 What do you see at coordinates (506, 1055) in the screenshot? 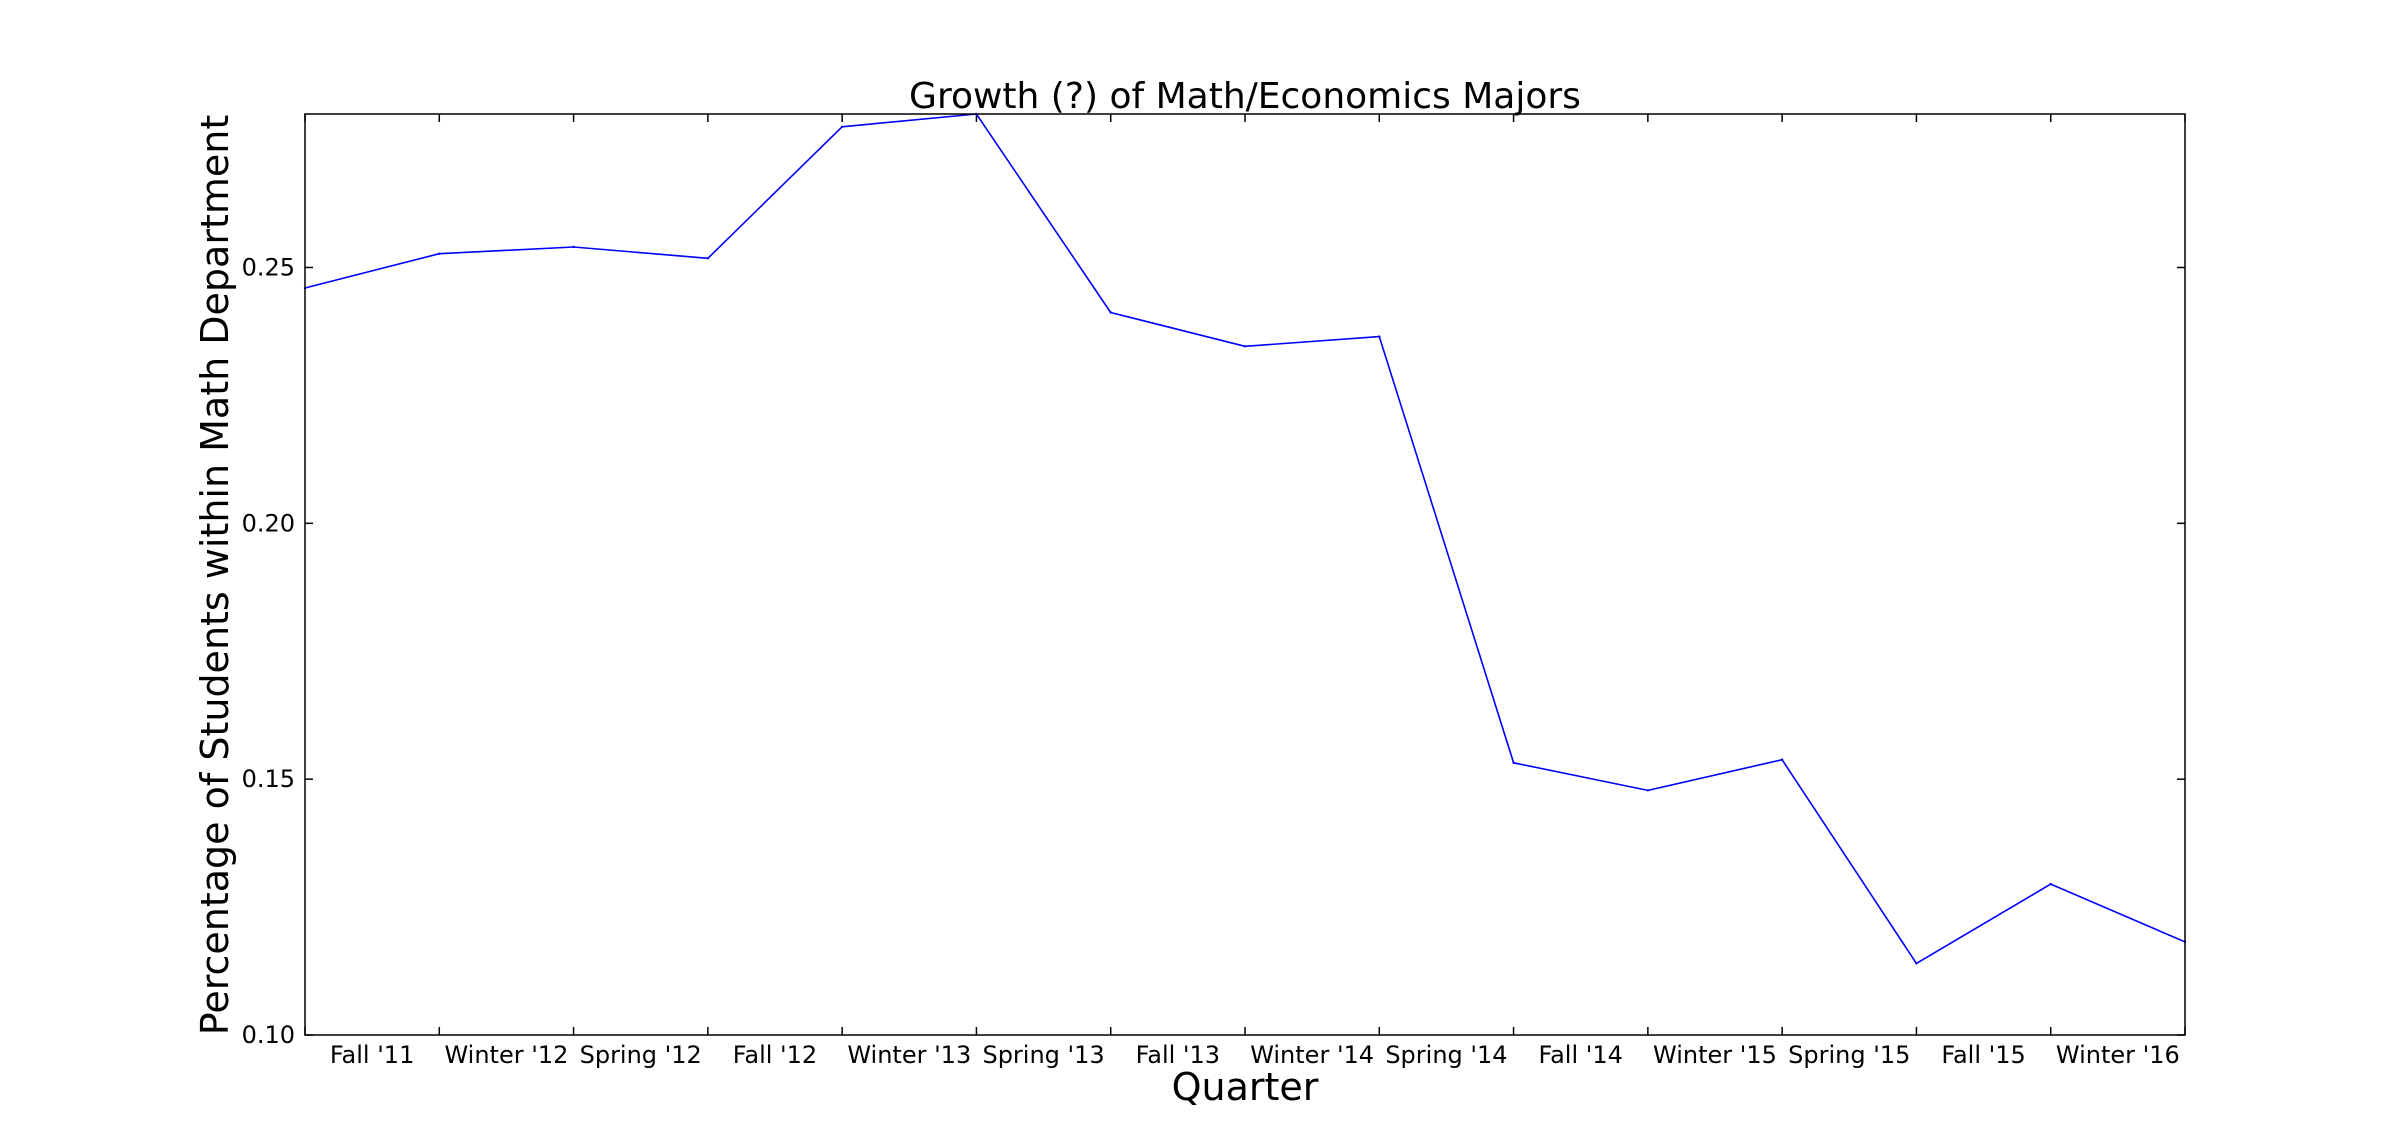
I see `x-tick-label: Winter '12` at bounding box center [506, 1055].